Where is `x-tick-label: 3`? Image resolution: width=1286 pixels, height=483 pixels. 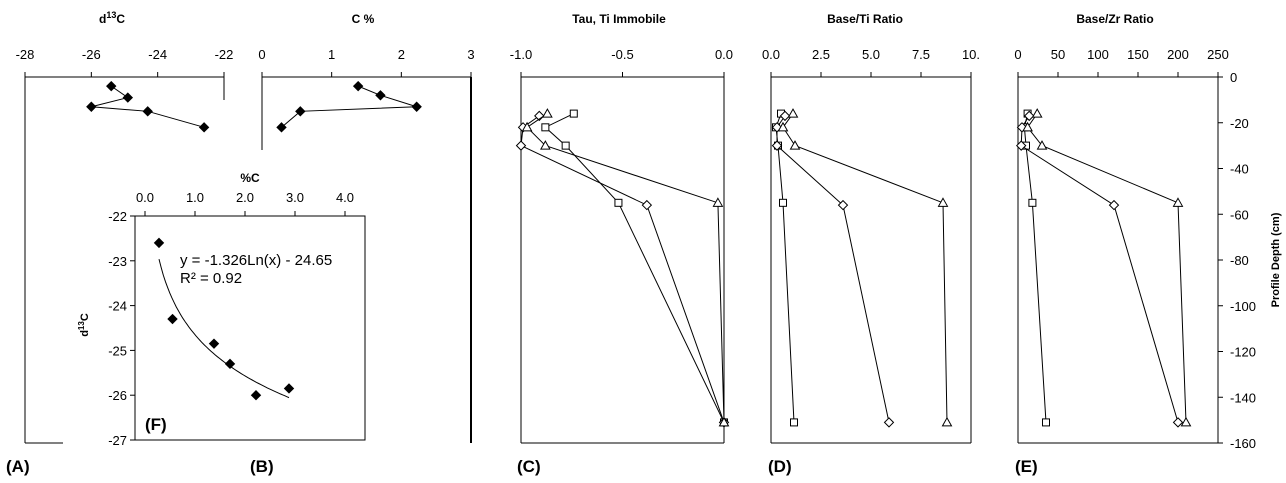
x-tick-label: 3 is located at coordinates (470, 54).